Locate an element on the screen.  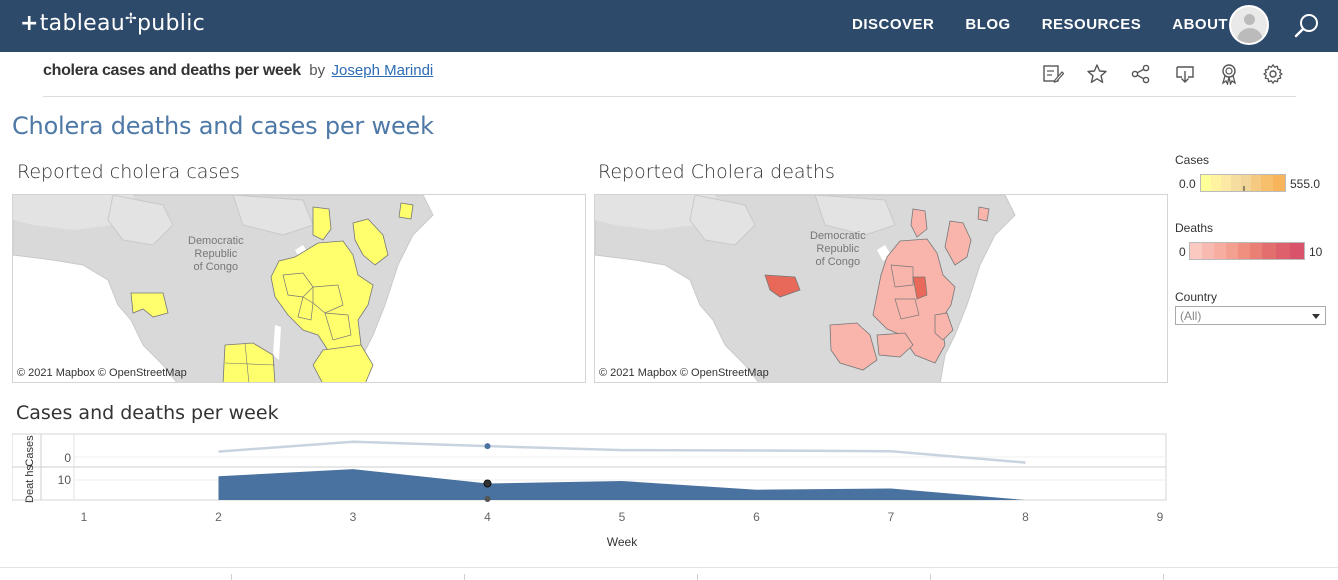
deaths-map-canvas is located at coordinates (881, 289).